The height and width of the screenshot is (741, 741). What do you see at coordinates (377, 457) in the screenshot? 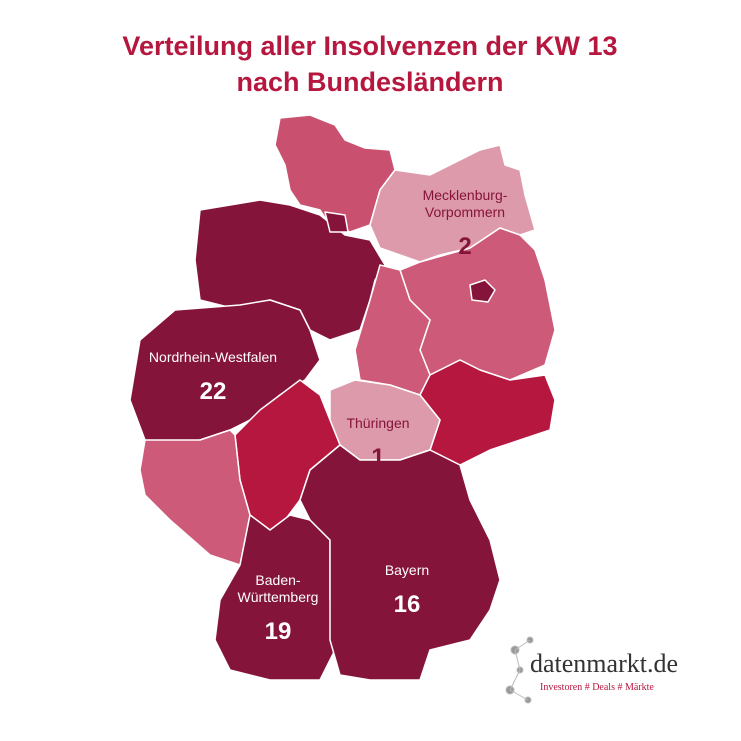
I see `region-value: 1` at bounding box center [377, 457].